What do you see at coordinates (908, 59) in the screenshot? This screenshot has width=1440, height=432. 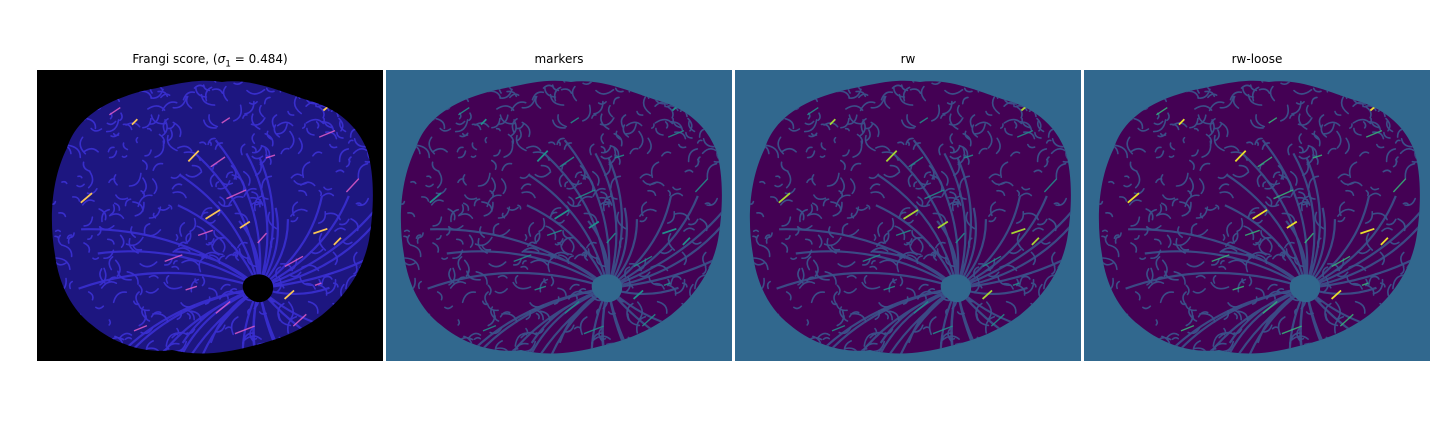 I see `panel-title-rw: rw` at bounding box center [908, 59].